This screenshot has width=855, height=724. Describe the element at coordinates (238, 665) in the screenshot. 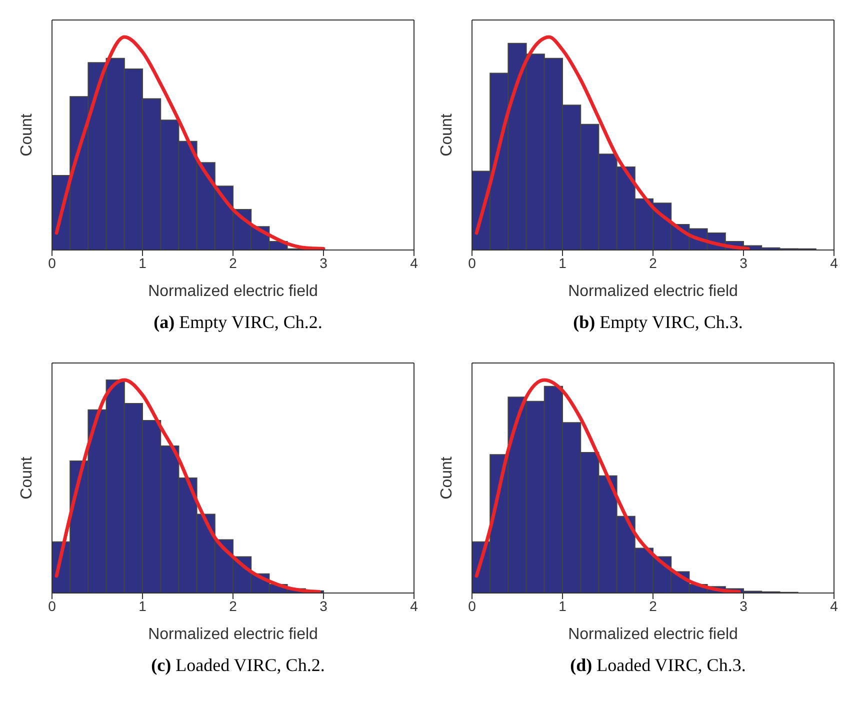

I see `text: (c) Loaded VIRC, Ch.2.` at that location.